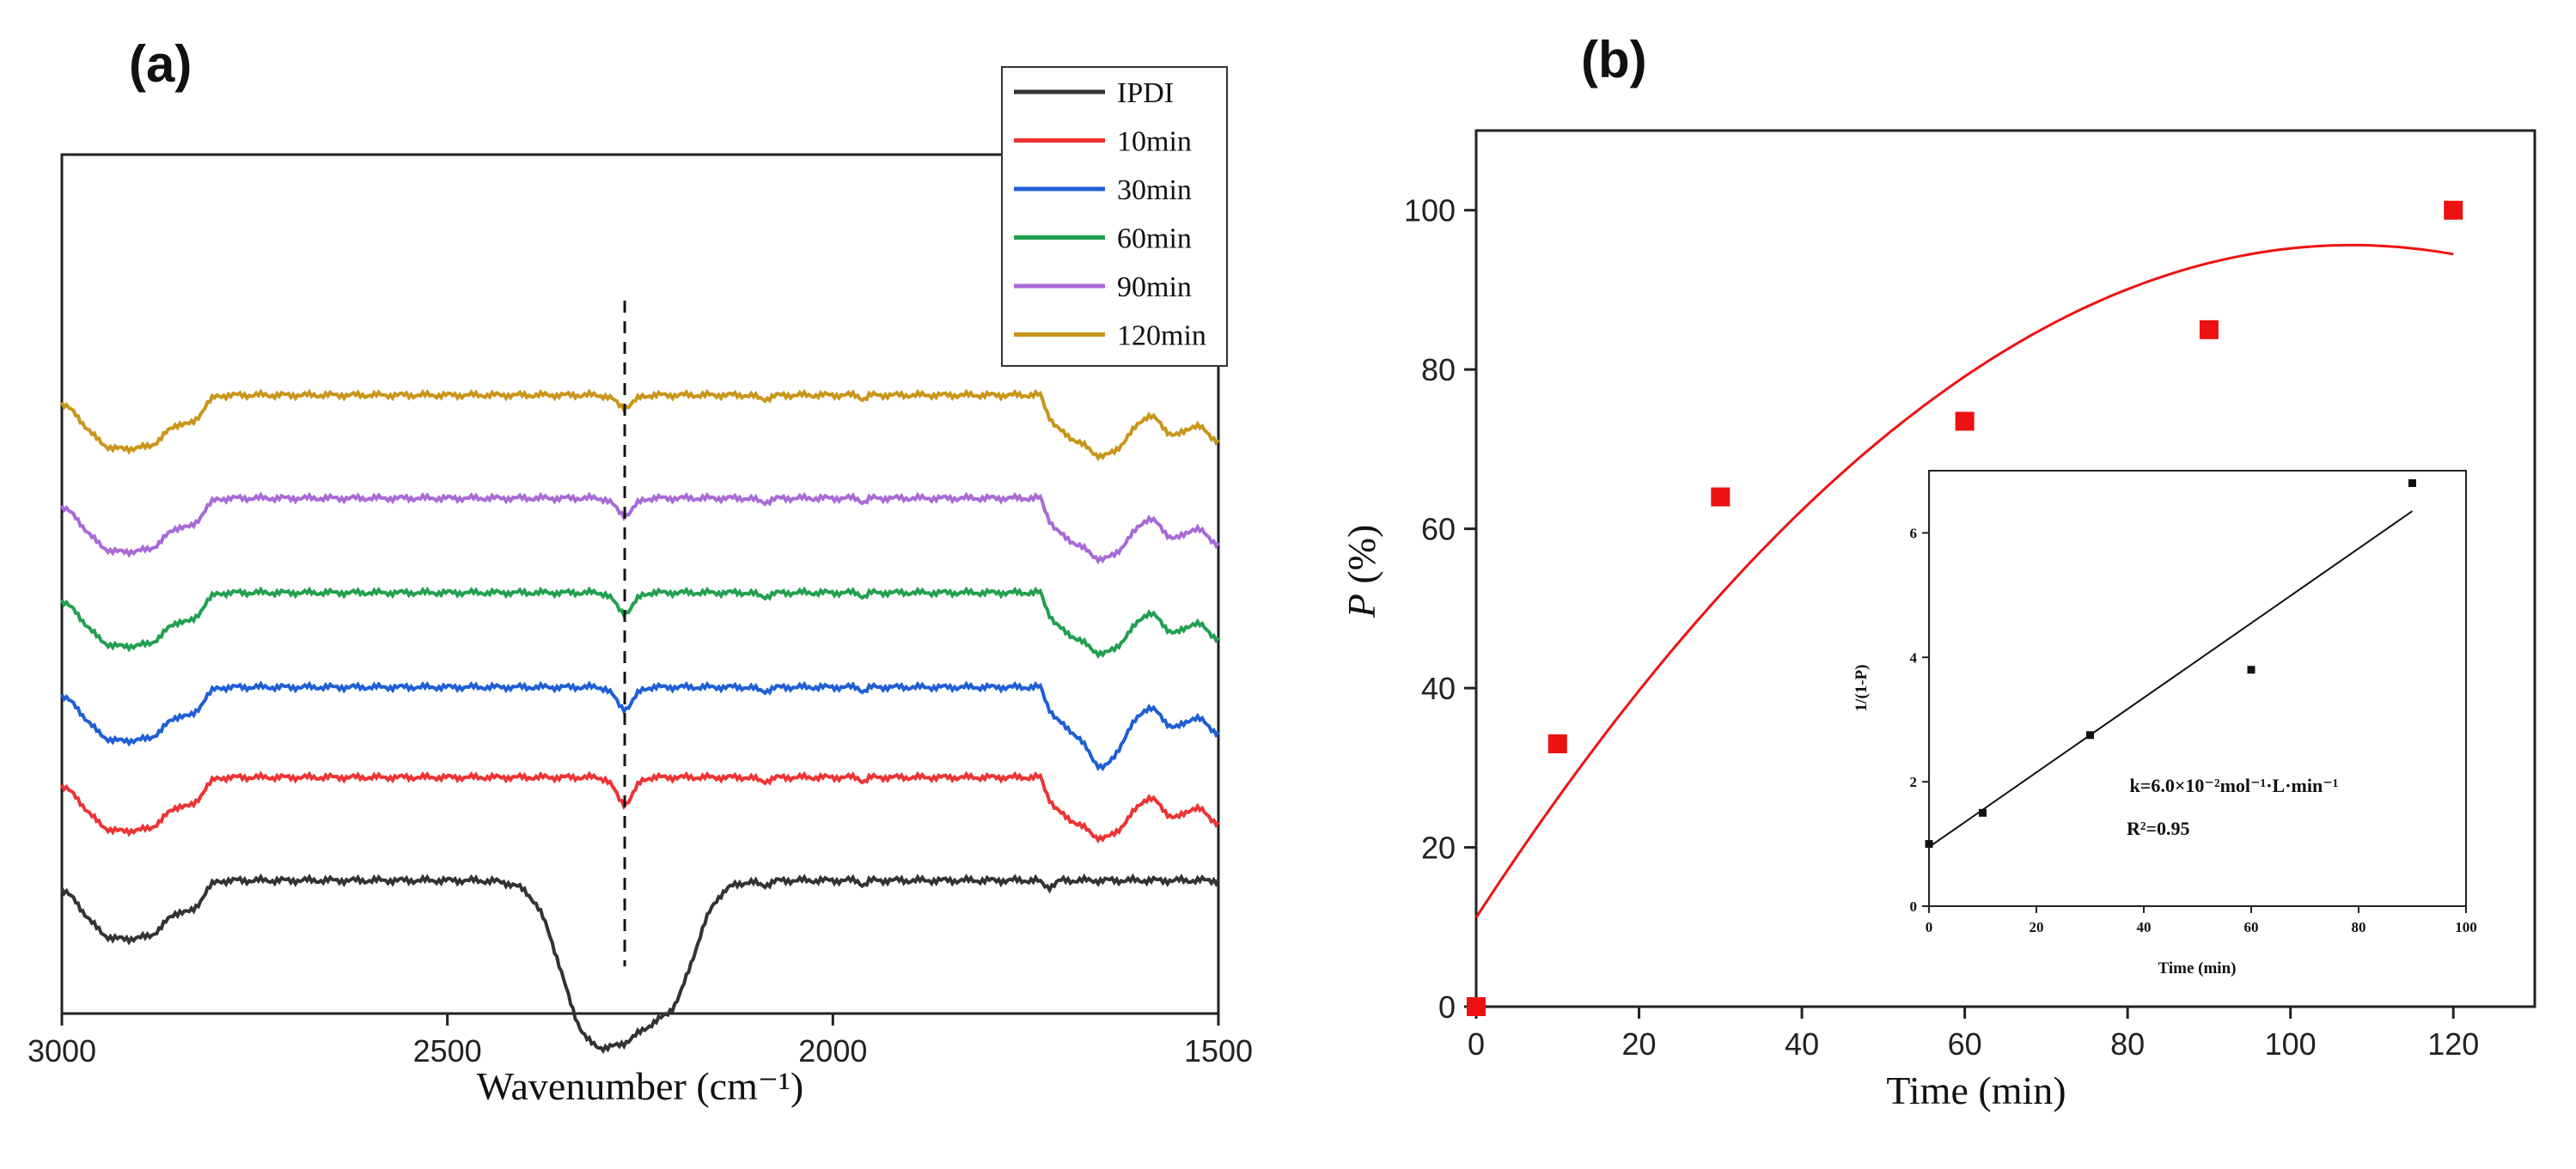 The image size is (2576, 1169). I want to click on inset-frame, so click(2197, 688).